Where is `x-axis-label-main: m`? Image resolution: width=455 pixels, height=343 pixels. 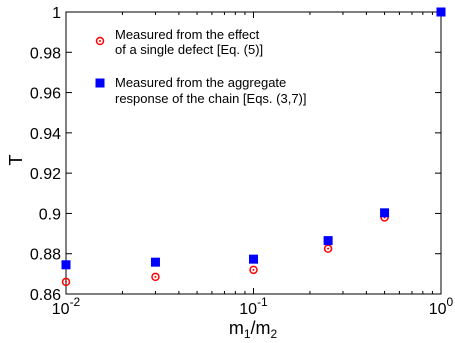
x-axis-label-main: m is located at coordinates (236, 328).